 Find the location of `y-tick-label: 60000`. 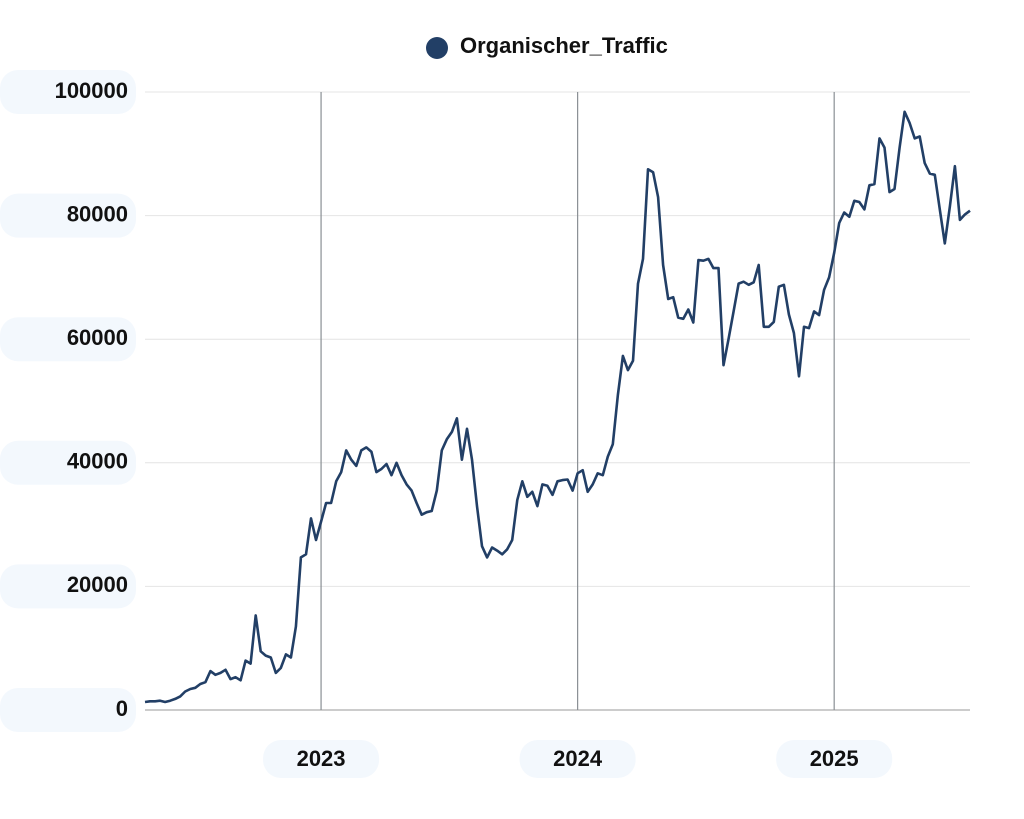

y-tick-label: 60000 is located at coordinates (97, 337).